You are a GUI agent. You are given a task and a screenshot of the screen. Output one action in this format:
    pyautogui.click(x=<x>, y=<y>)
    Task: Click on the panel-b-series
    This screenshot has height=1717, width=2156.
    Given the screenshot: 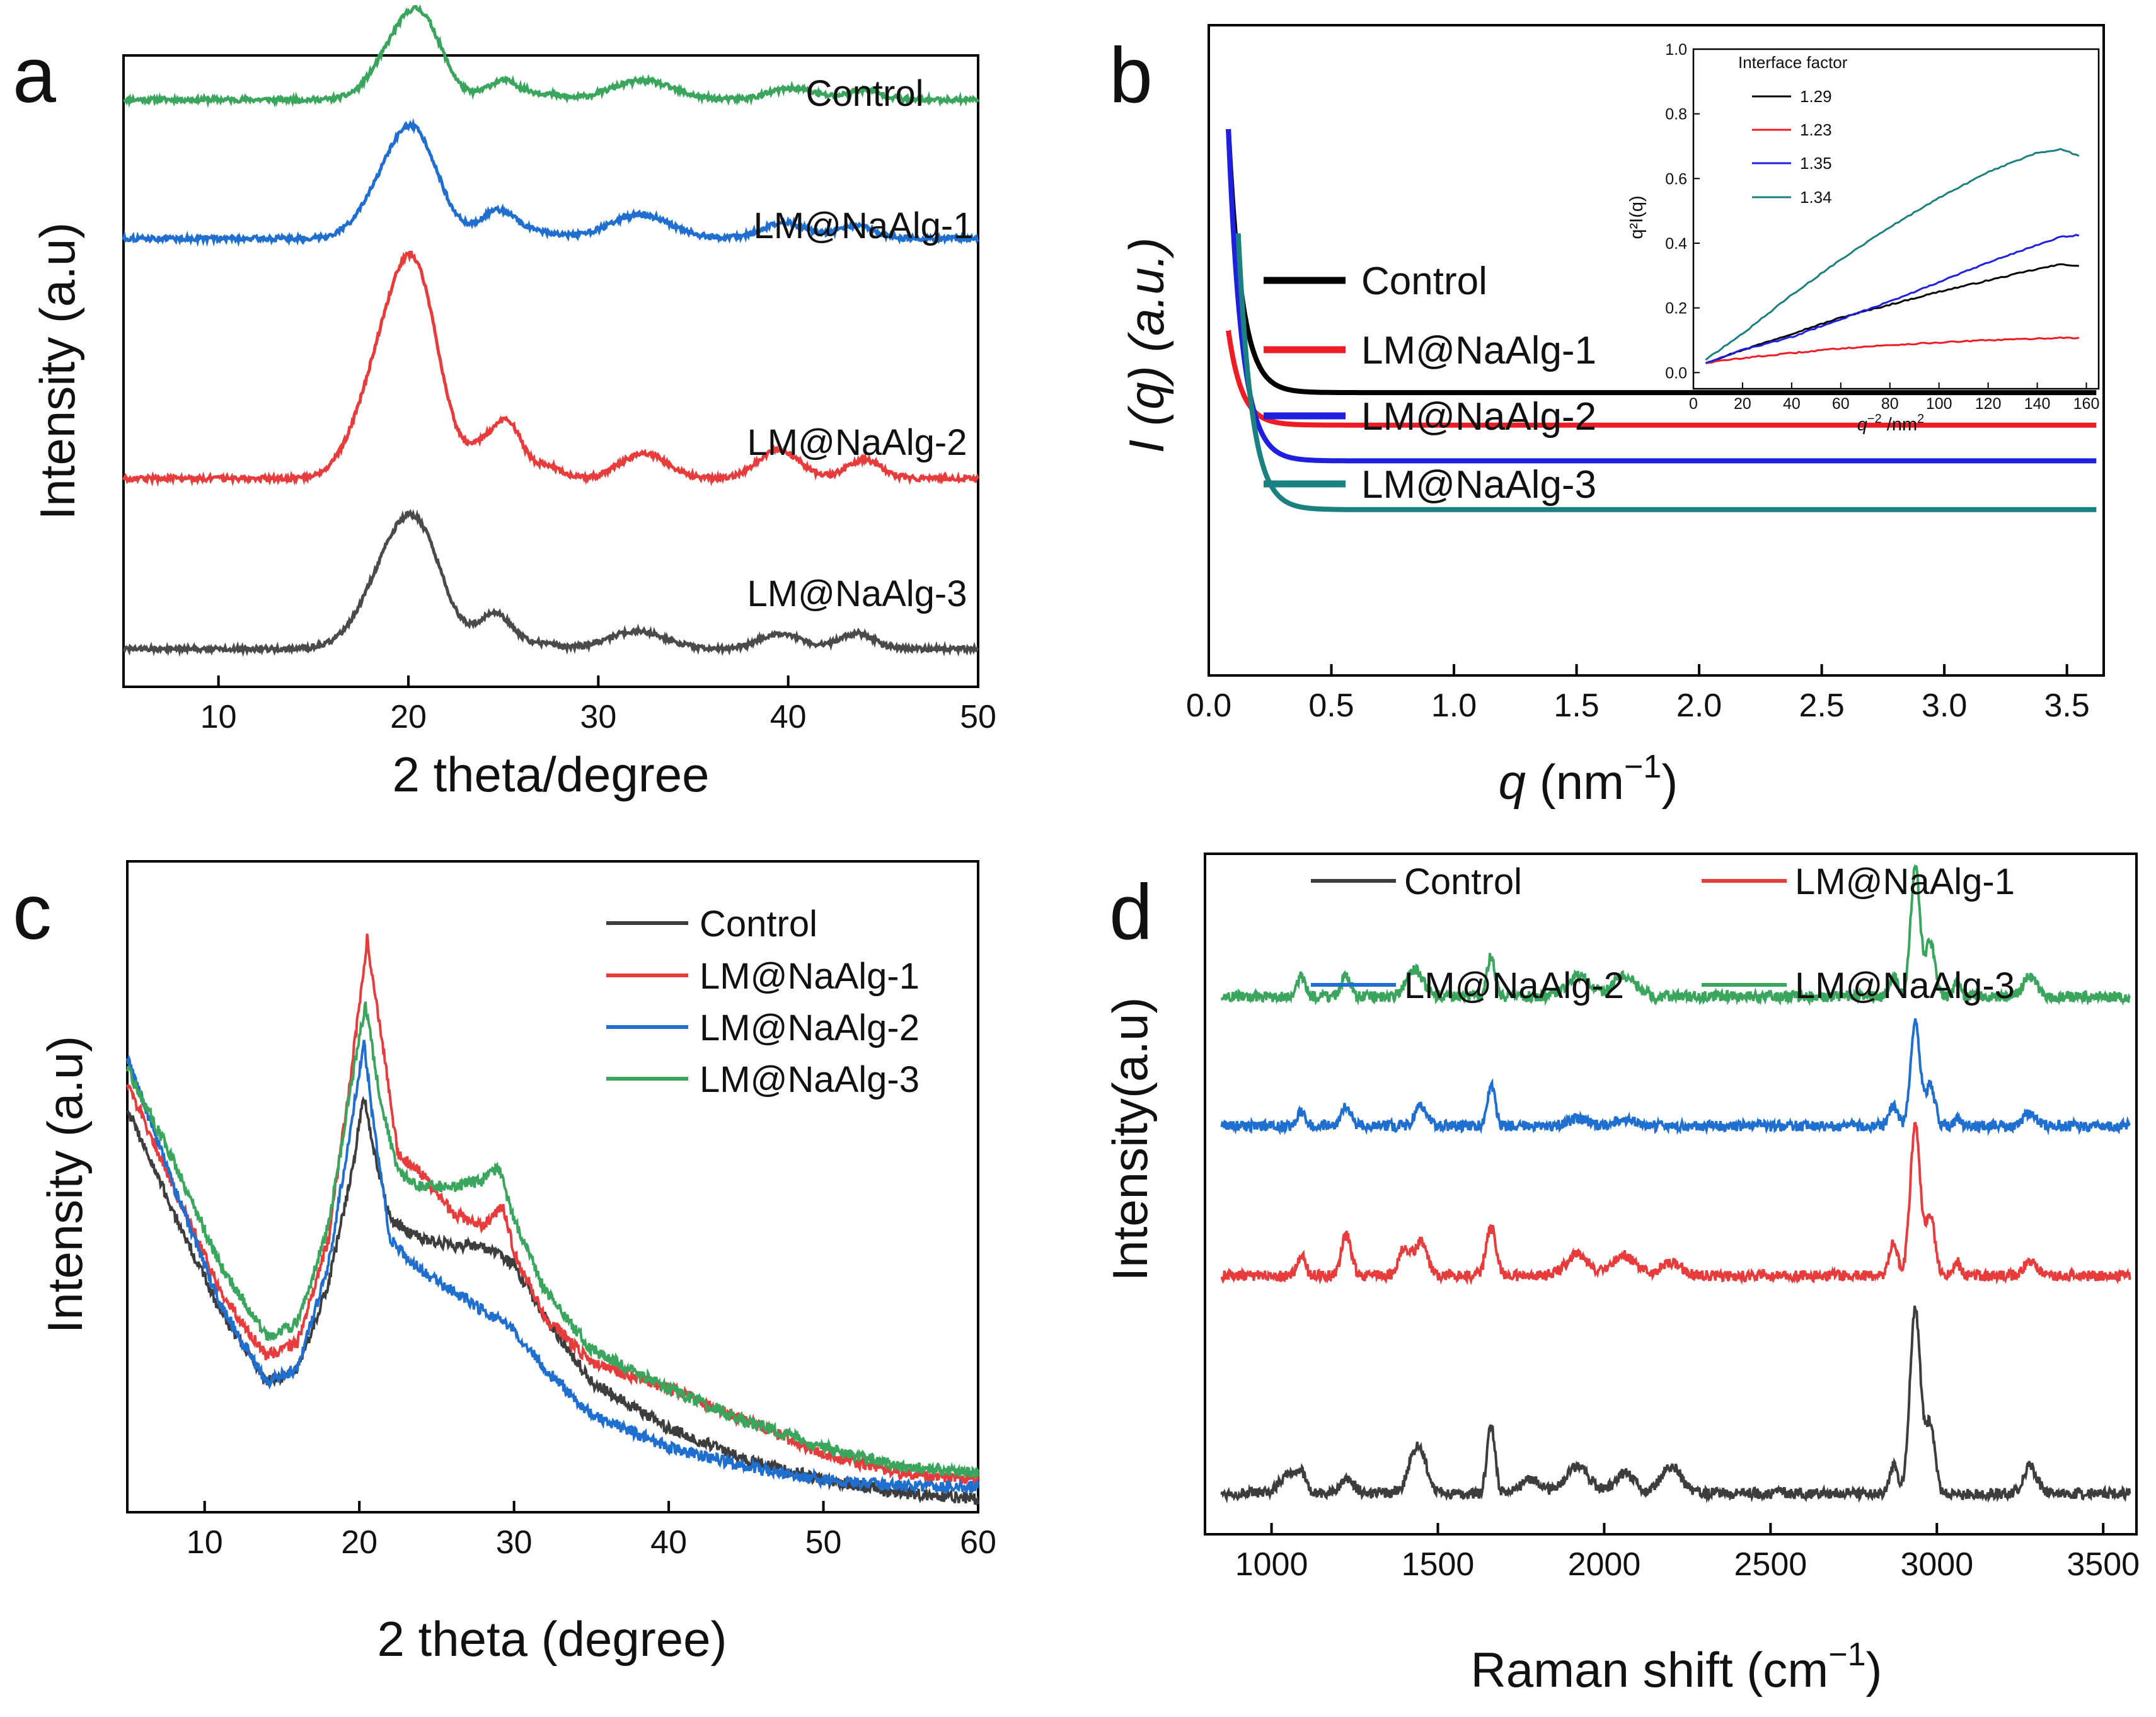 What is the action you would take?
    pyautogui.click(x=1662, y=320)
    